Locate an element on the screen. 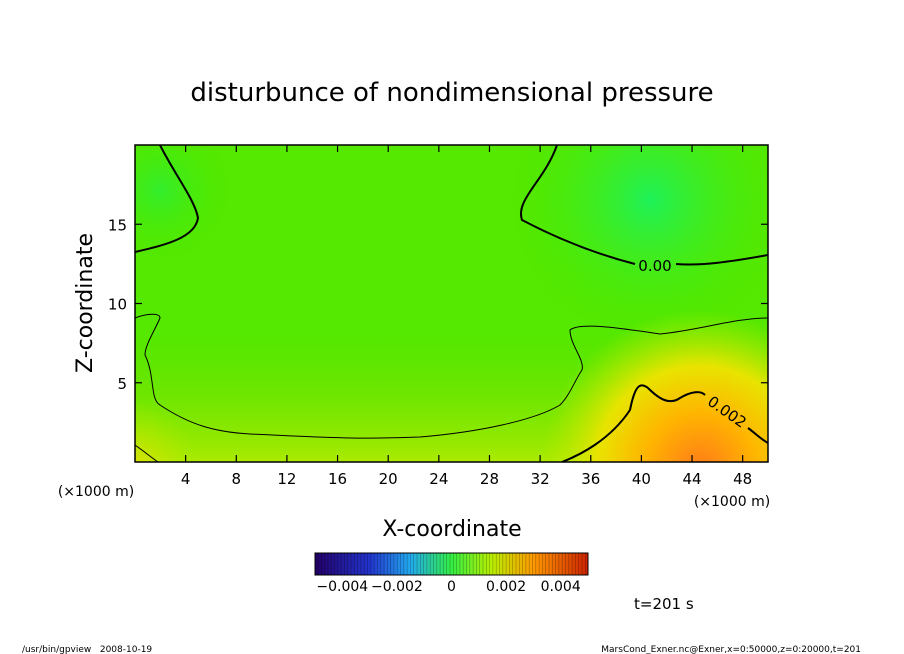 This screenshot has height=654, width=904. colorbar-tick-label: 0.002 is located at coordinates (506, 587).